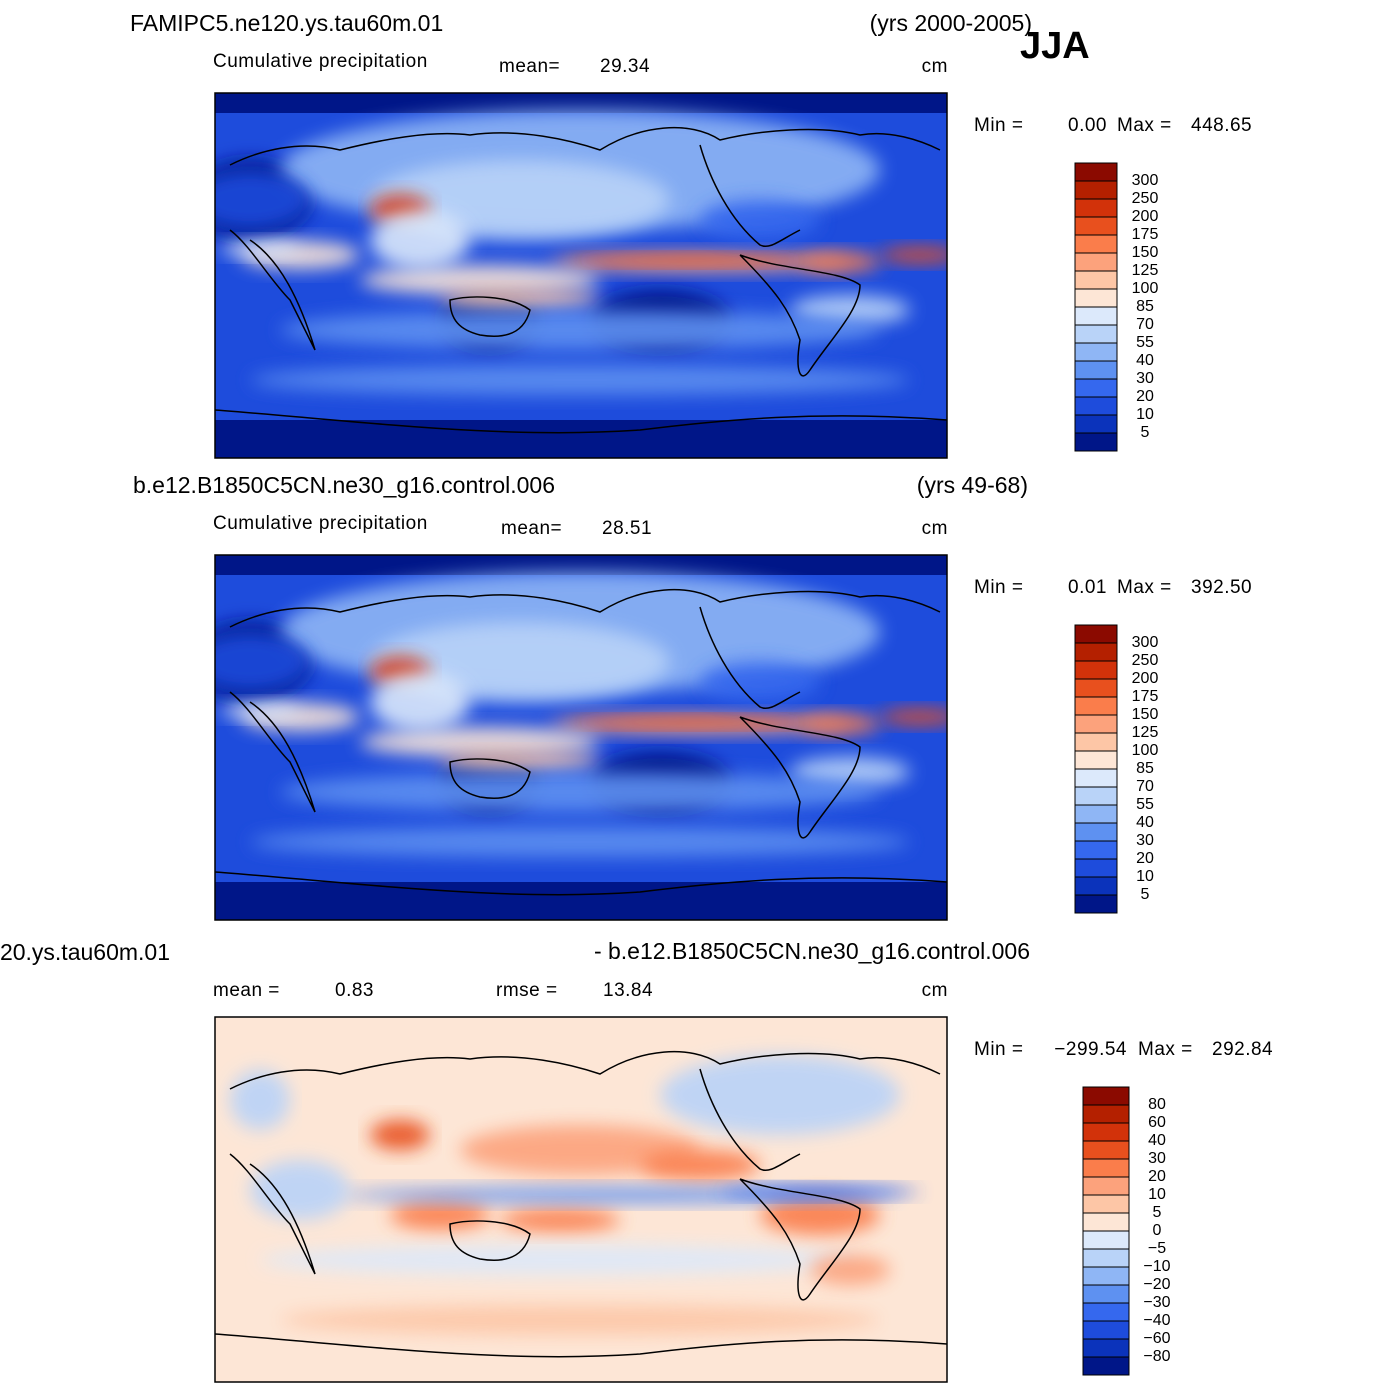 The height and width of the screenshot is (1397, 1397). I want to click on min-label: Min =, so click(999, 125).